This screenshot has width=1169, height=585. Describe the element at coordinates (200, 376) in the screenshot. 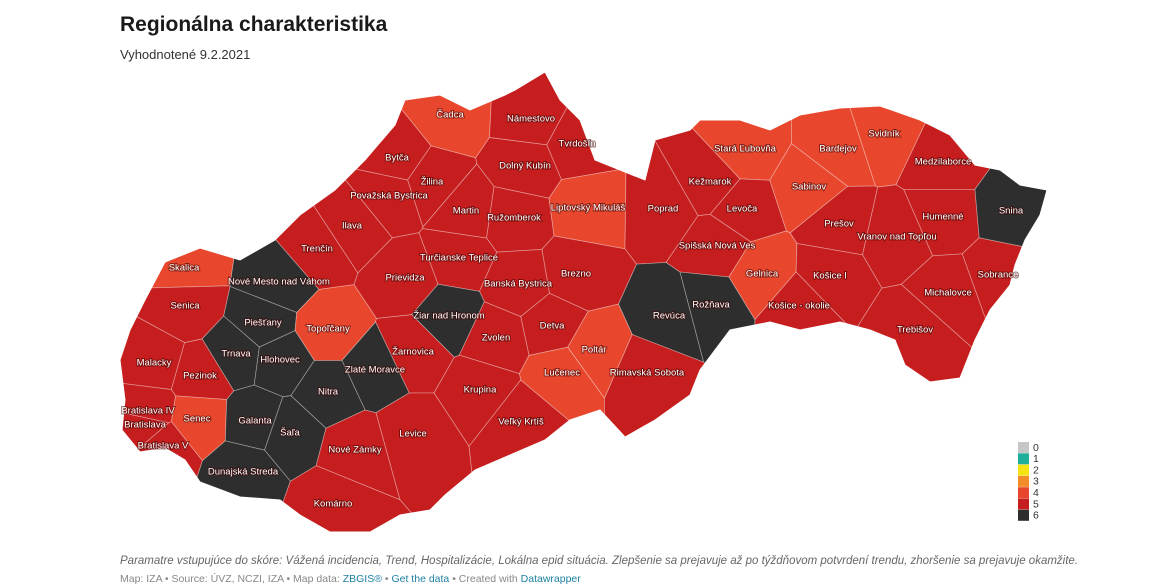

I see `district-label: Pezinok` at that location.